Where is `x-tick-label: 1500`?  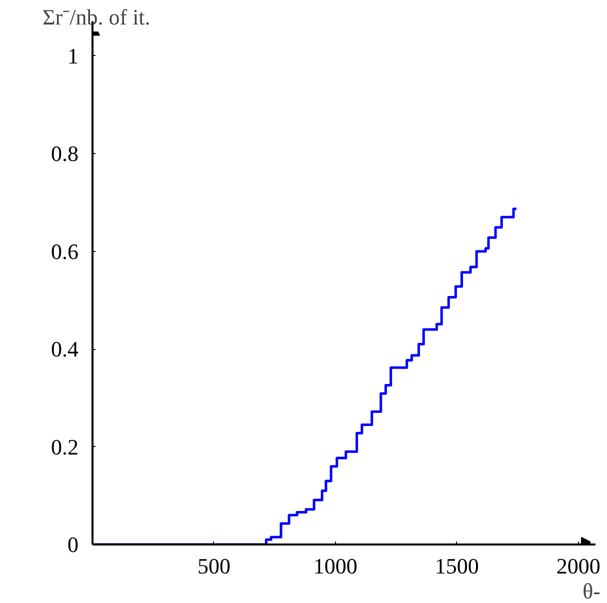 x-tick-label: 1500 is located at coordinates (456, 566).